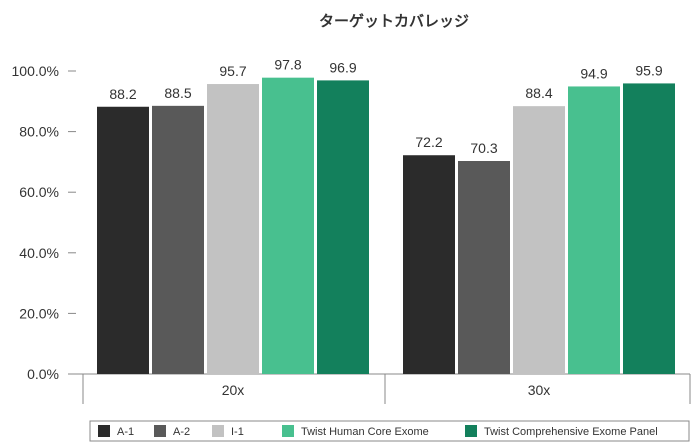  What do you see at coordinates (593, 73) in the screenshot?
I see `data-label: 94.9` at bounding box center [593, 73].